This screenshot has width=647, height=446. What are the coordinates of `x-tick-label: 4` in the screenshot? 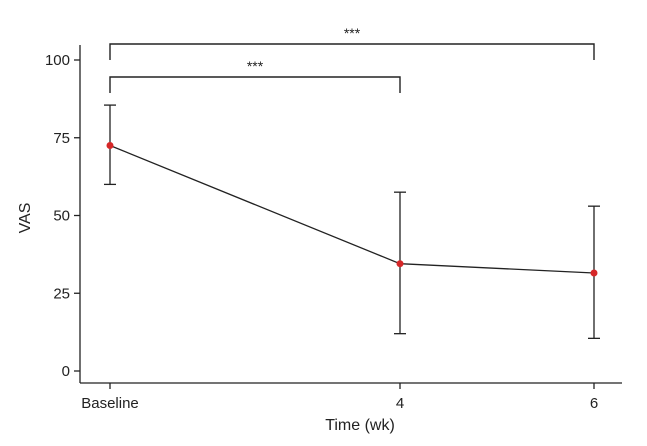 It's located at (400, 403).